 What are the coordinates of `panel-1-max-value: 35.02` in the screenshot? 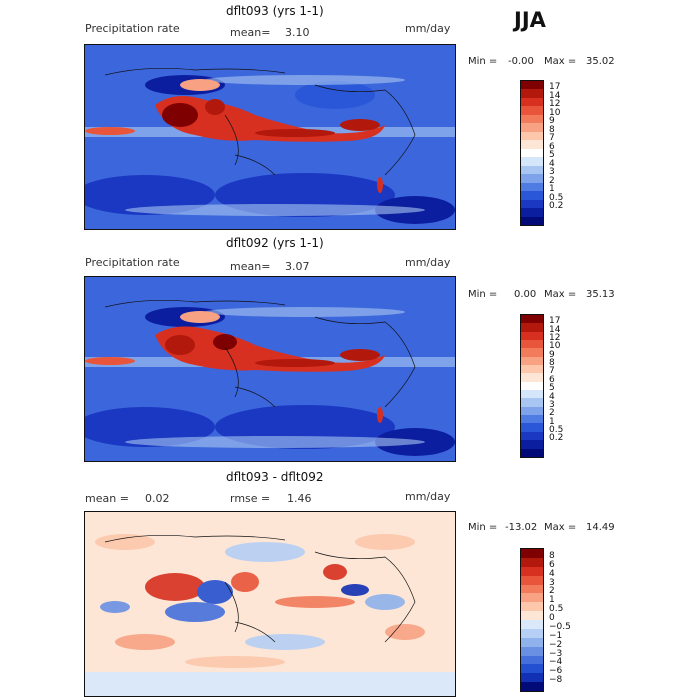 It's located at (600, 61).